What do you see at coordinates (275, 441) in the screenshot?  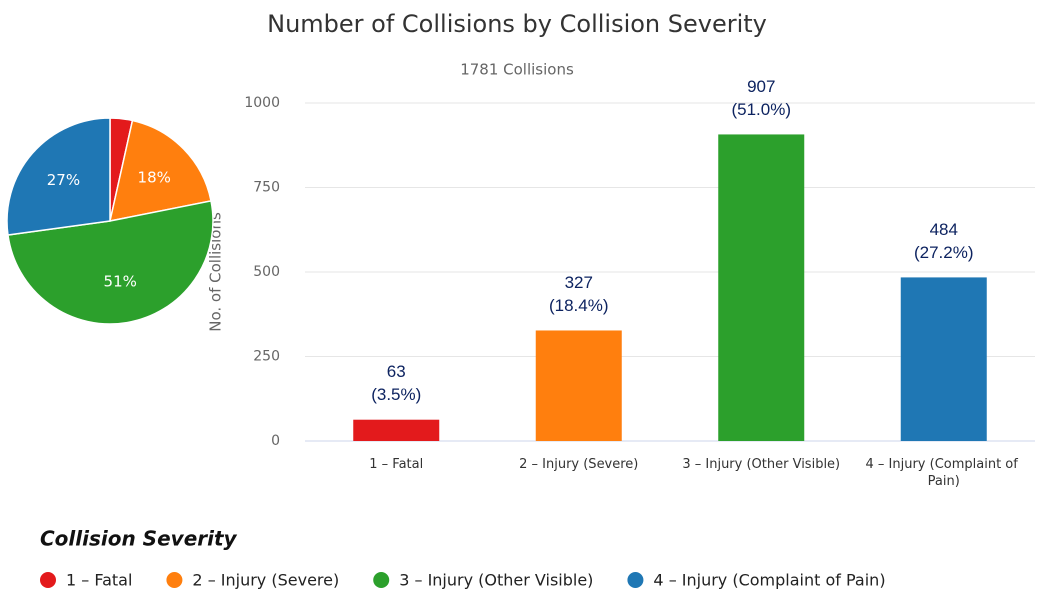 I see `y-tick-label: 0` at bounding box center [275, 441].